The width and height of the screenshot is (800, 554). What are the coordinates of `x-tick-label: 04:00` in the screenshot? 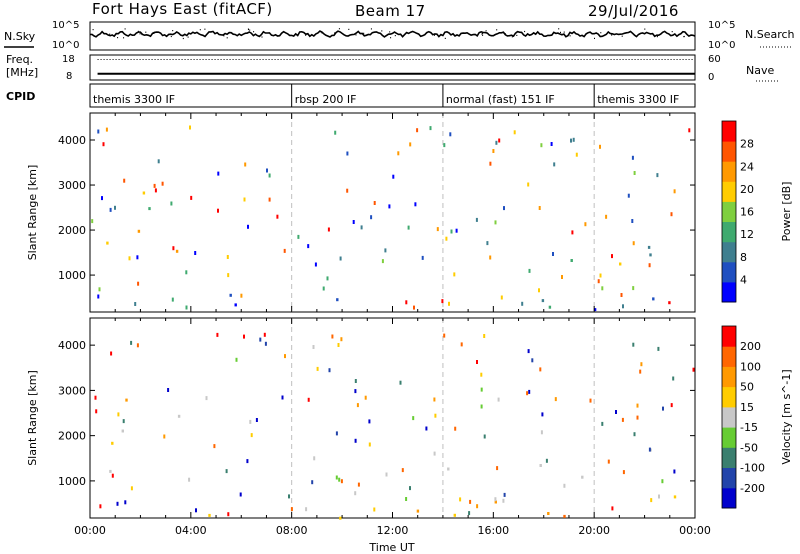 It's located at (191, 530).